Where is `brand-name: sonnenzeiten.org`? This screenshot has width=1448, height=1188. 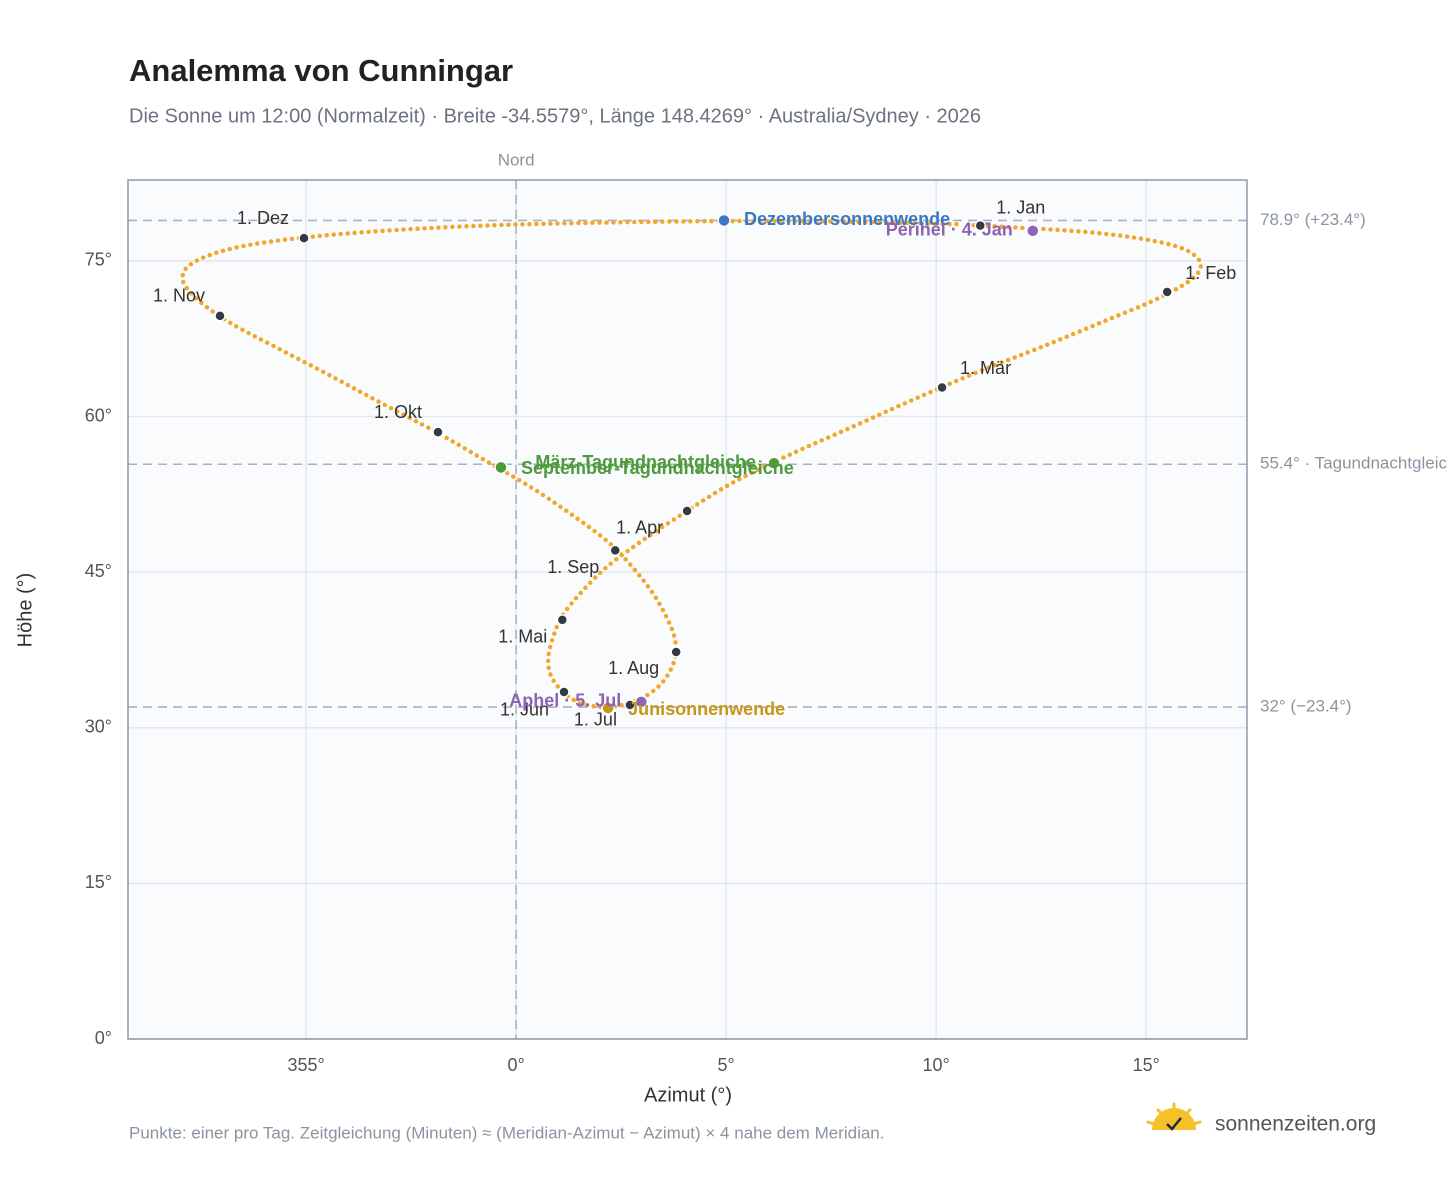
brand-name: sonnenzeiten.org is located at coordinates (1295, 1124).